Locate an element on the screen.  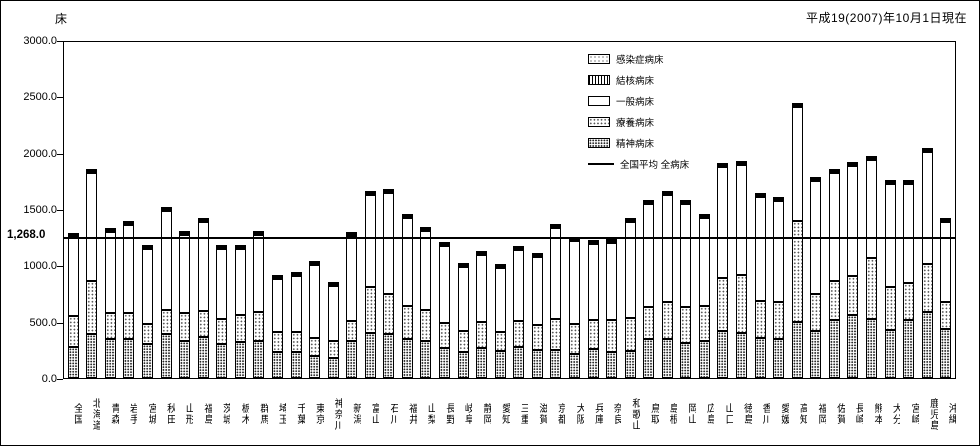
national-average-value-label: 1,268.0 is located at coordinates (26, 235).